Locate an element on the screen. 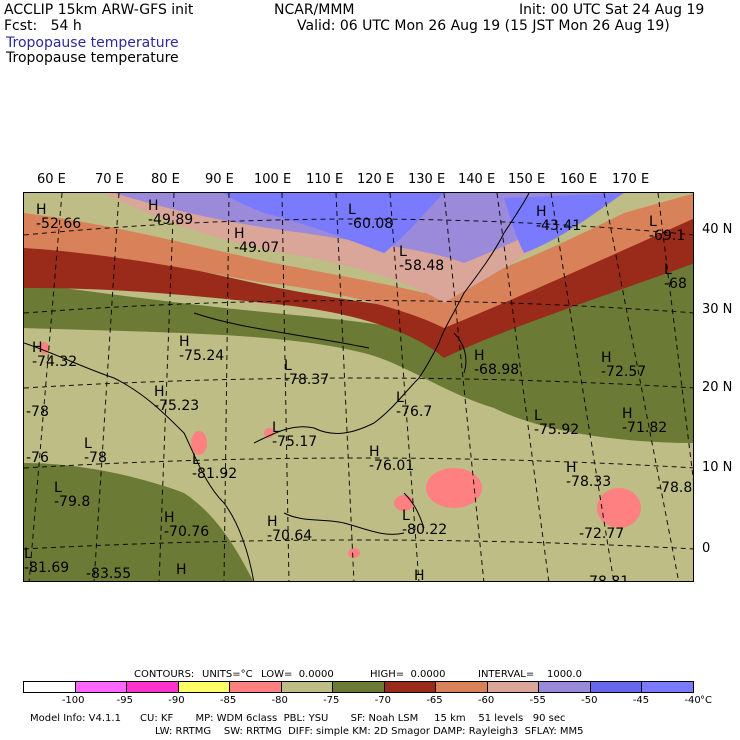 This screenshot has height=740, width=740. extremum-marker: L -81.92 is located at coordinates (214, 467).